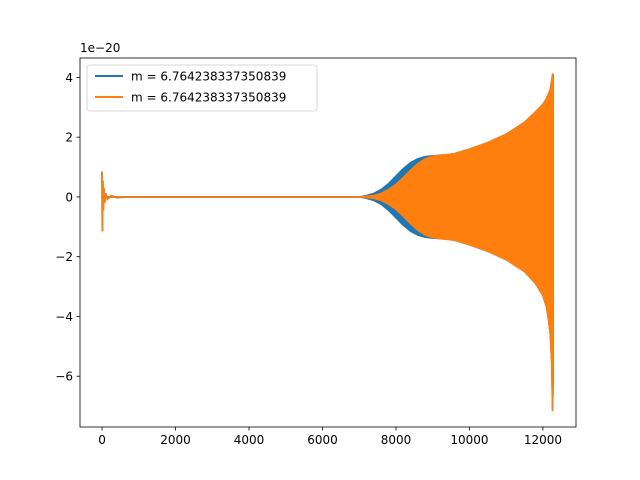  Describe the element at coordinates (543, 440) in the screenshot. I see `x-tick-label-6: 12000` at that location.